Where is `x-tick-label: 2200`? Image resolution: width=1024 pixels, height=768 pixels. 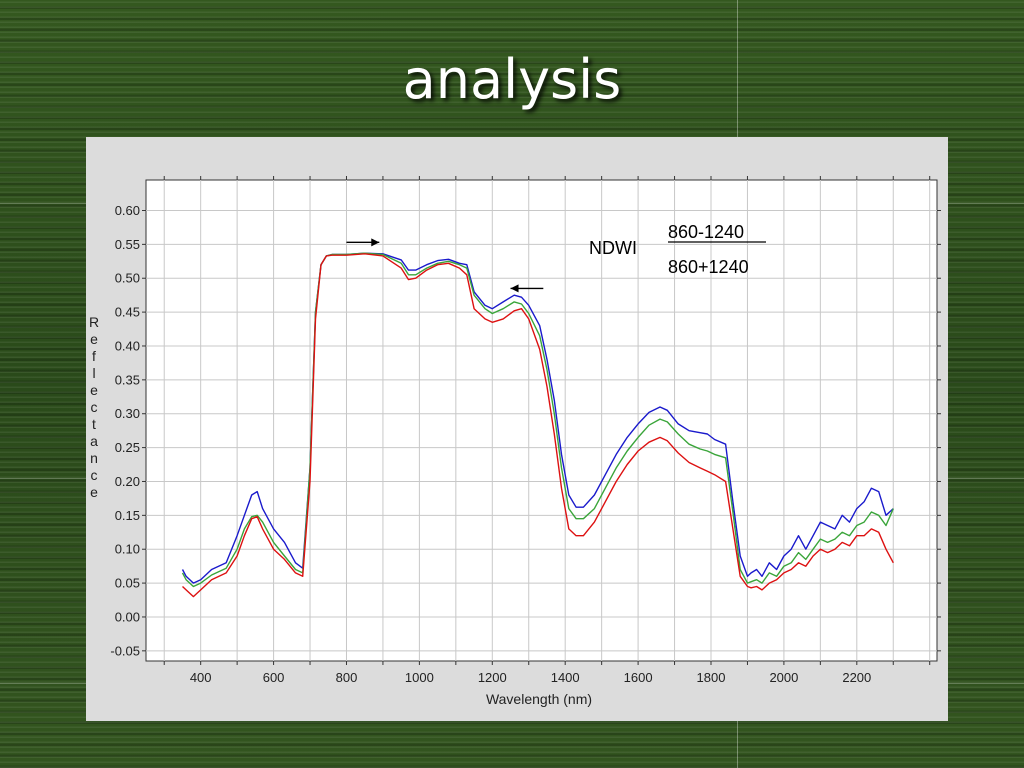
x-tick-label: 2200 is located at coordinates (856, 677).